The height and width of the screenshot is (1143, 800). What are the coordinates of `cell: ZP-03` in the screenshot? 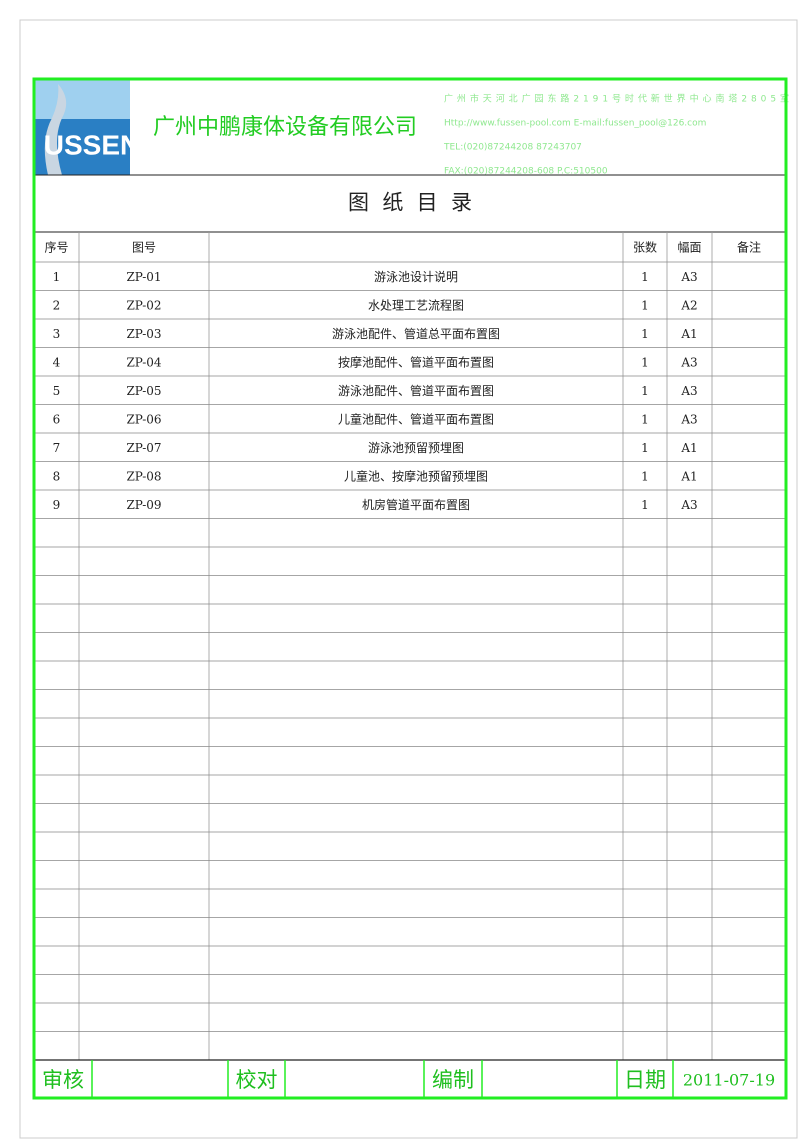 It's located at (143, 334).